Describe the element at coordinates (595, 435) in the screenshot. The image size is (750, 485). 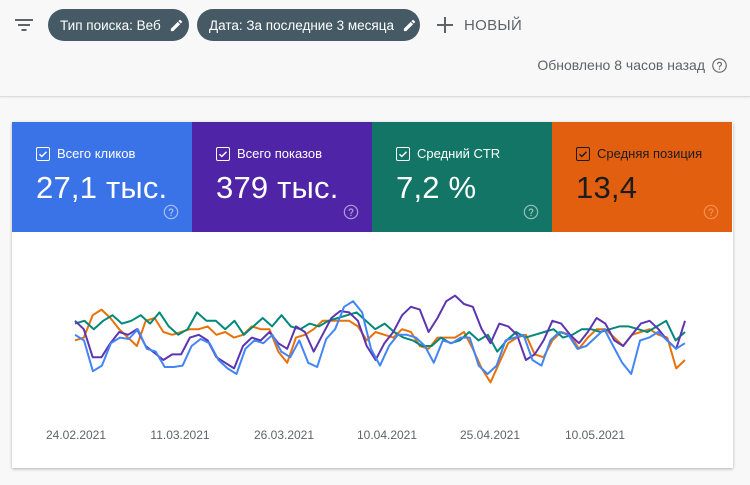
I see `x-axis-tick-label: 10.05.2021` at that location.